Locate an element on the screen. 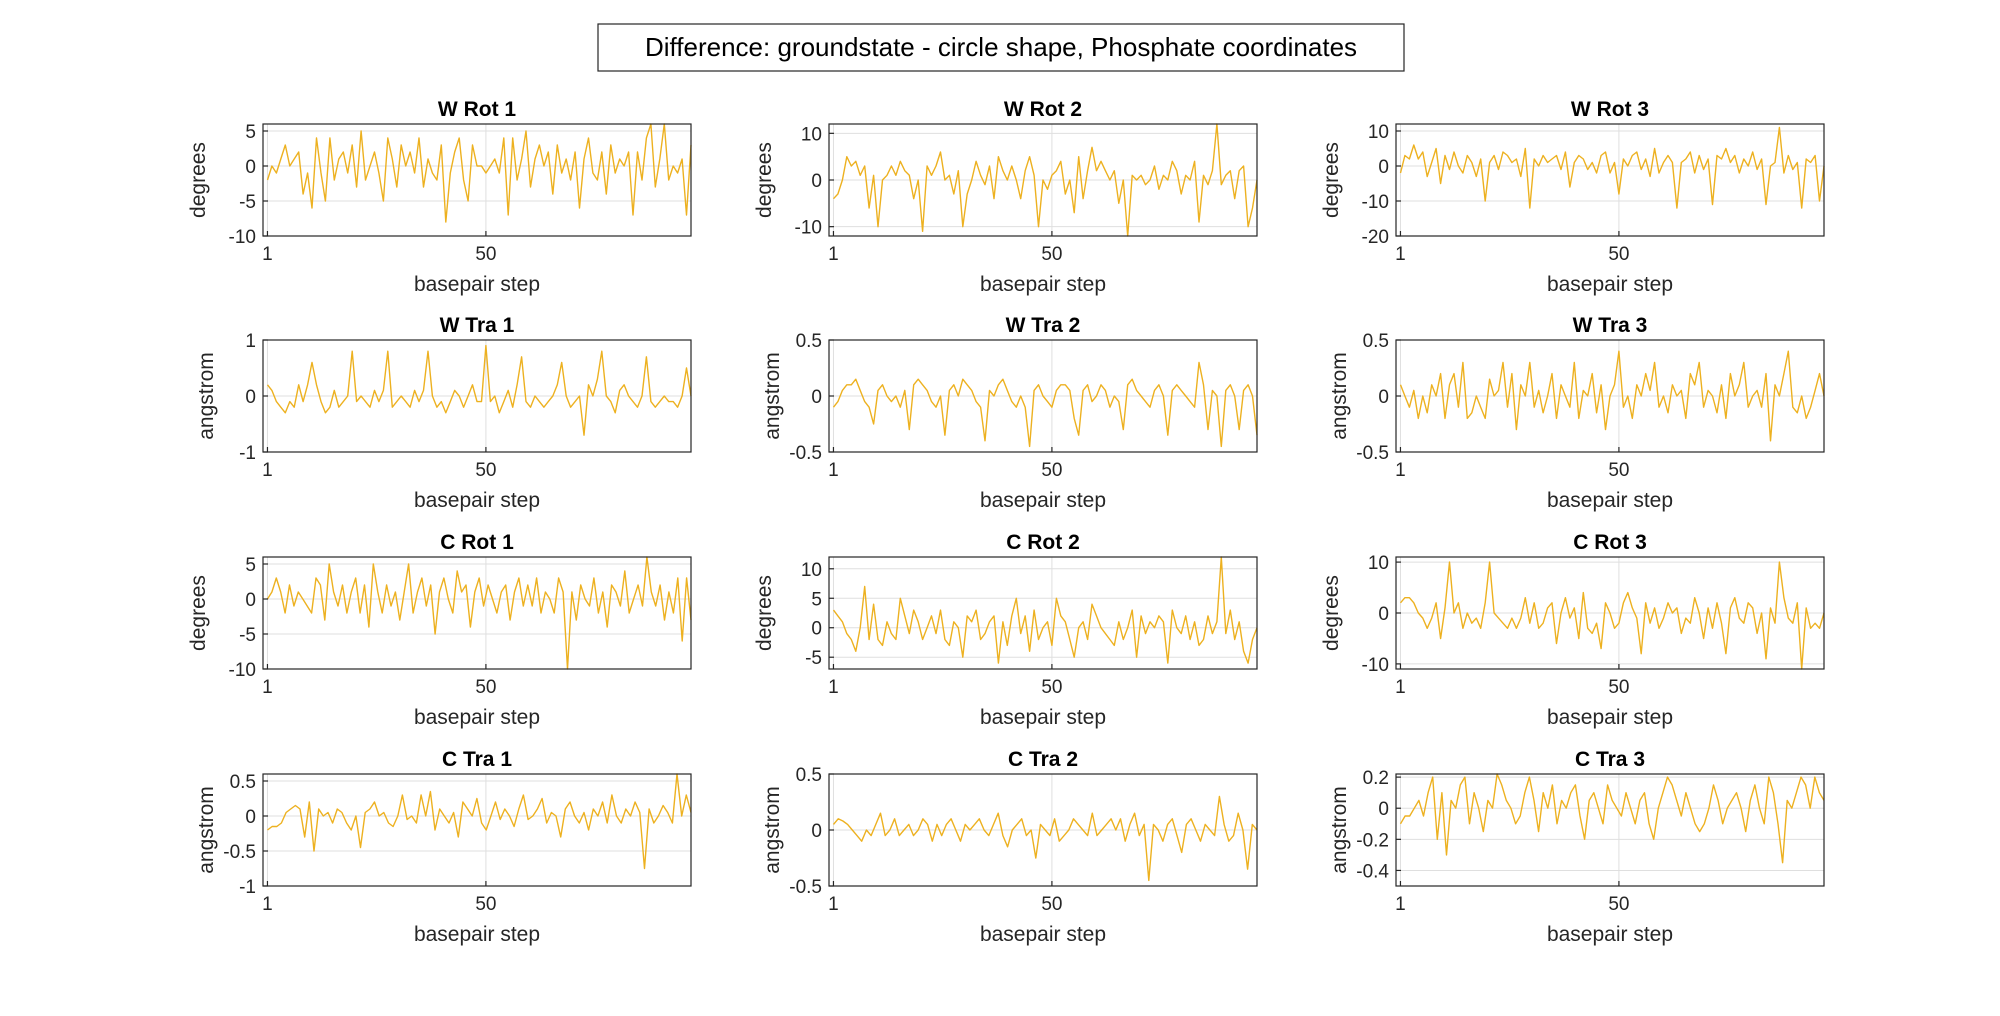 Image resolution: width=2000 pixels, height=1016 pixels. y-tick-label: 5 is located at coordinates (250, 132).